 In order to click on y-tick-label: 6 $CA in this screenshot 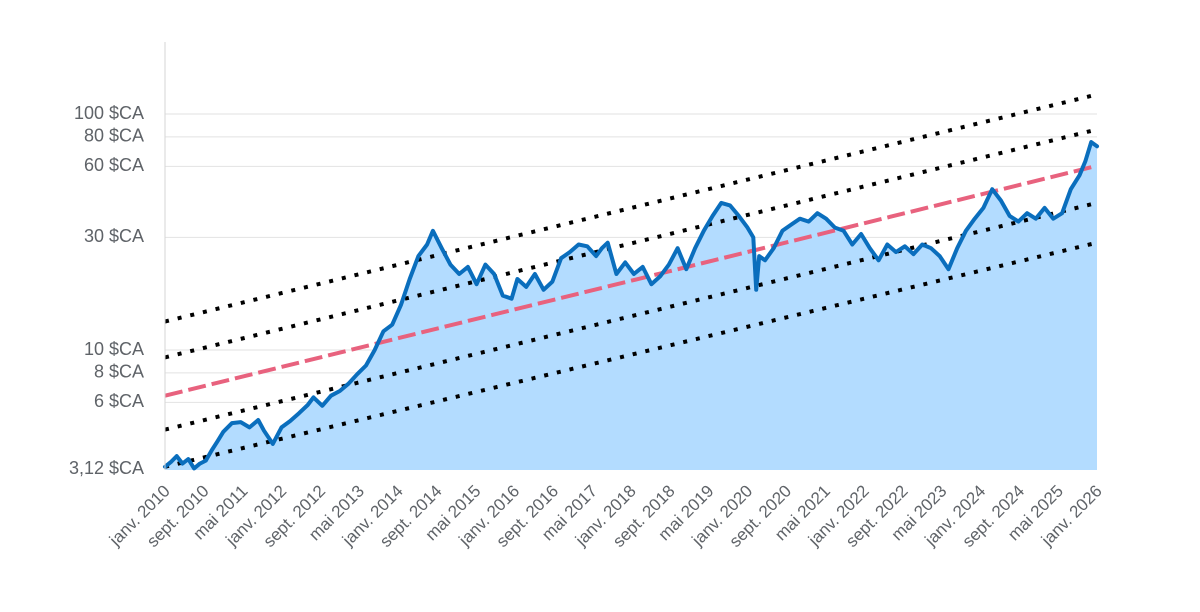, I will do `click(119, 401)`.